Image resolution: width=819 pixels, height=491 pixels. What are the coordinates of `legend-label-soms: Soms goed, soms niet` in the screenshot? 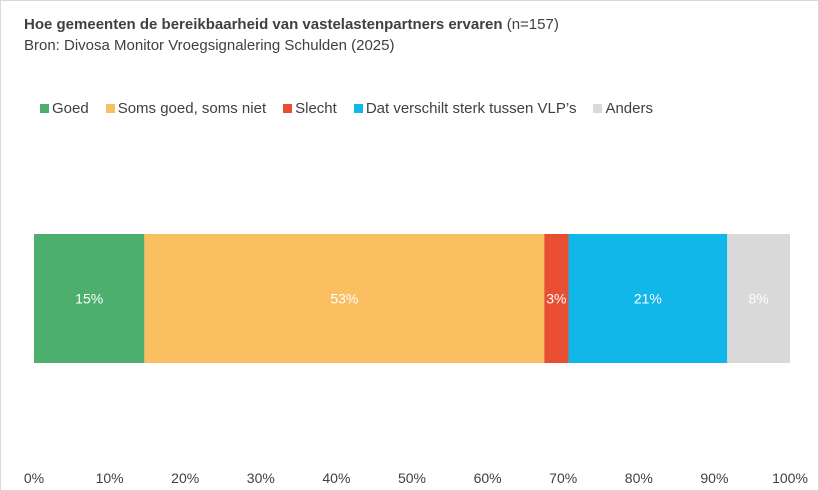 It's located at (192, 108).